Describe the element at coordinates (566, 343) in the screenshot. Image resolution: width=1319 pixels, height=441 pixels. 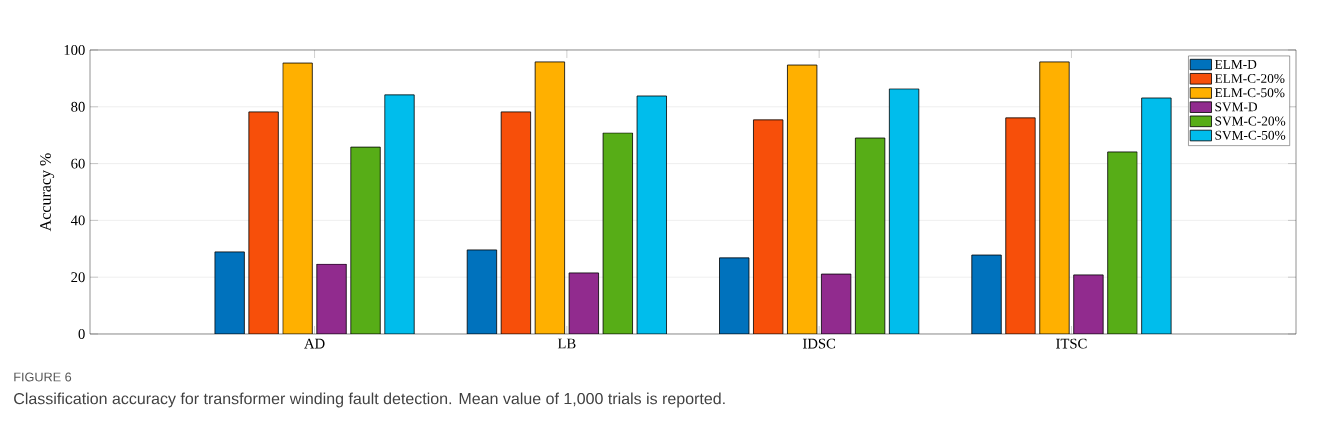
I see `x-tick-label: LB` at that location.